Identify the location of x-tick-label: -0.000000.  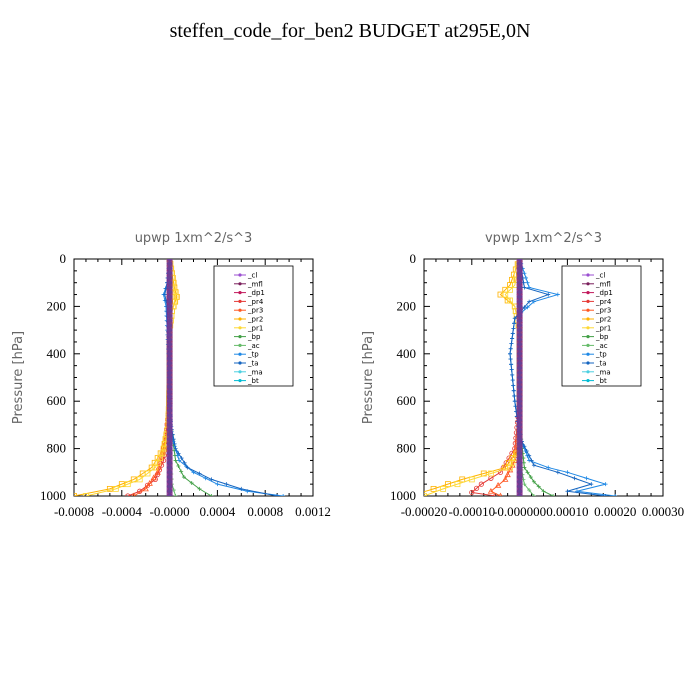
(519, 511).